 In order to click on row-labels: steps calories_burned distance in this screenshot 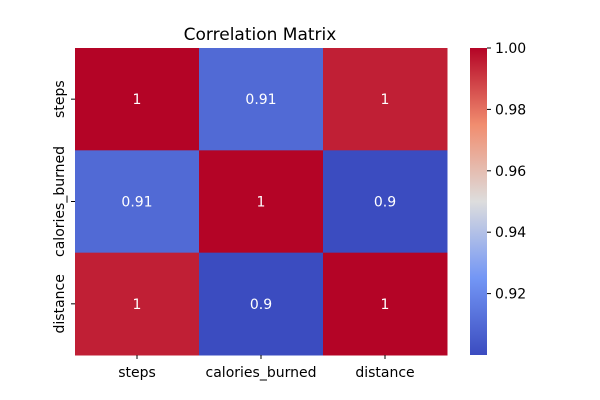, I will do `click(63, 206)`.